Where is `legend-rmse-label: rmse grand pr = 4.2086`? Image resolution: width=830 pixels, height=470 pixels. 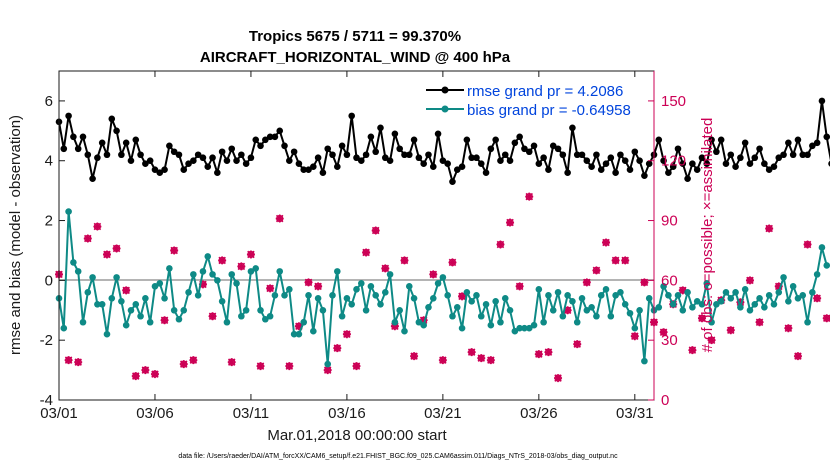 legend-rmse-label: rmse grand pr = 4.2086 is located at coordinates (545, 91).